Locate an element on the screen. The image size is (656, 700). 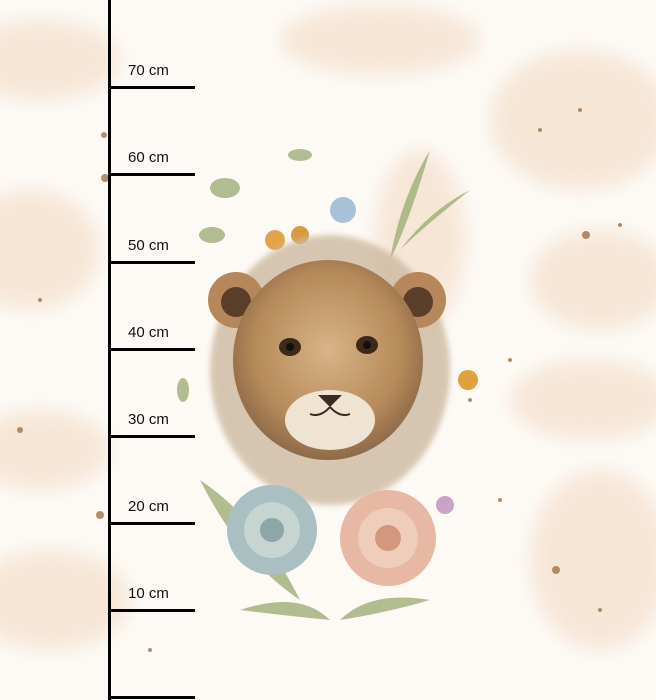
small-flowers is located at coordinates (371, 355).